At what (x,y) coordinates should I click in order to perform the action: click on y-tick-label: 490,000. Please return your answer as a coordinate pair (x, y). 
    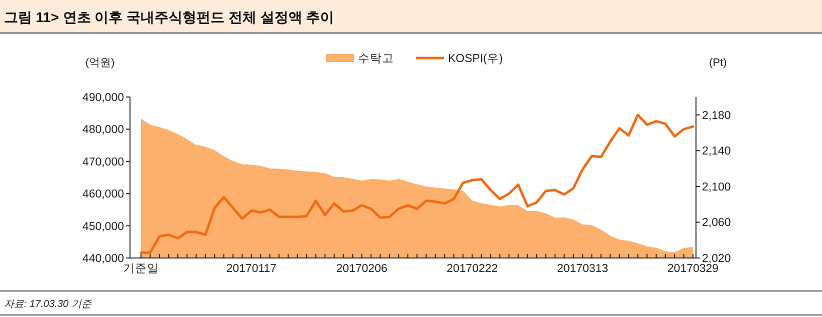
    Looking at the image, I should click on (103, 98).